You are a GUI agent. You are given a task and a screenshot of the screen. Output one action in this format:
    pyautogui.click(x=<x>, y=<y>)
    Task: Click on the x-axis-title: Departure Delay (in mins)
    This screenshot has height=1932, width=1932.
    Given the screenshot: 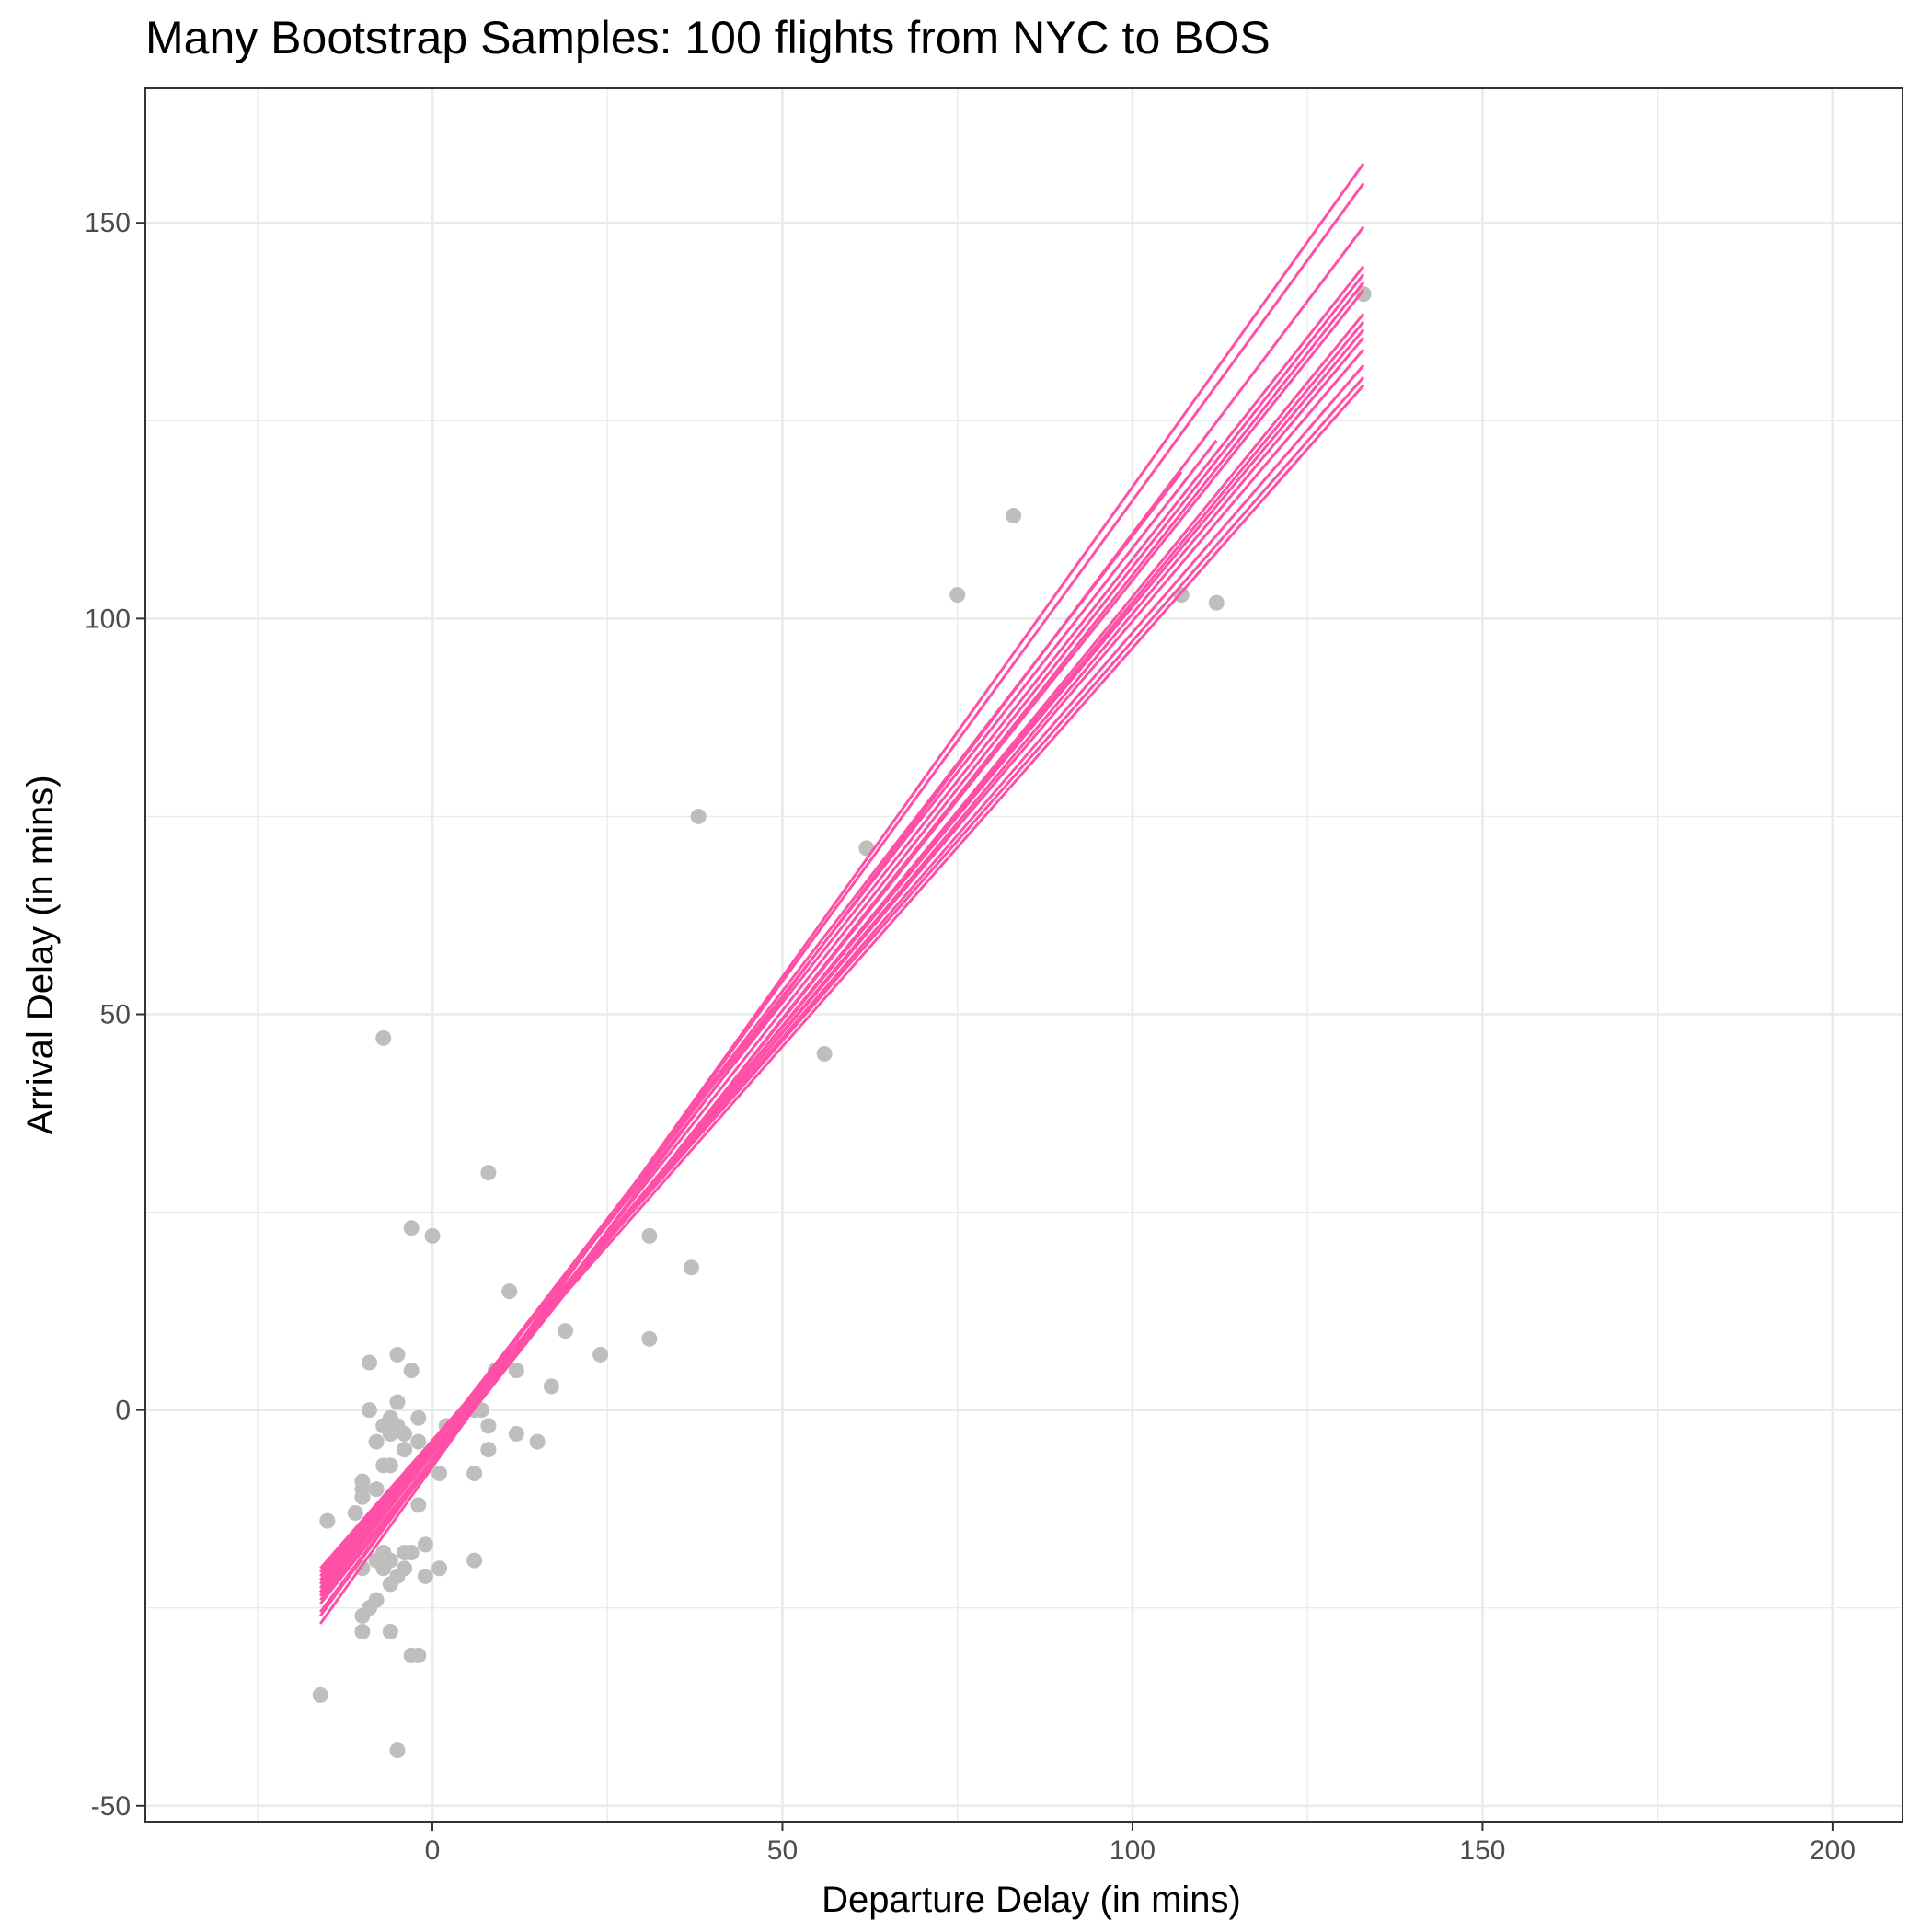 What is the action you would take?
    pyautogui.click(x=1031, y=1900)
    